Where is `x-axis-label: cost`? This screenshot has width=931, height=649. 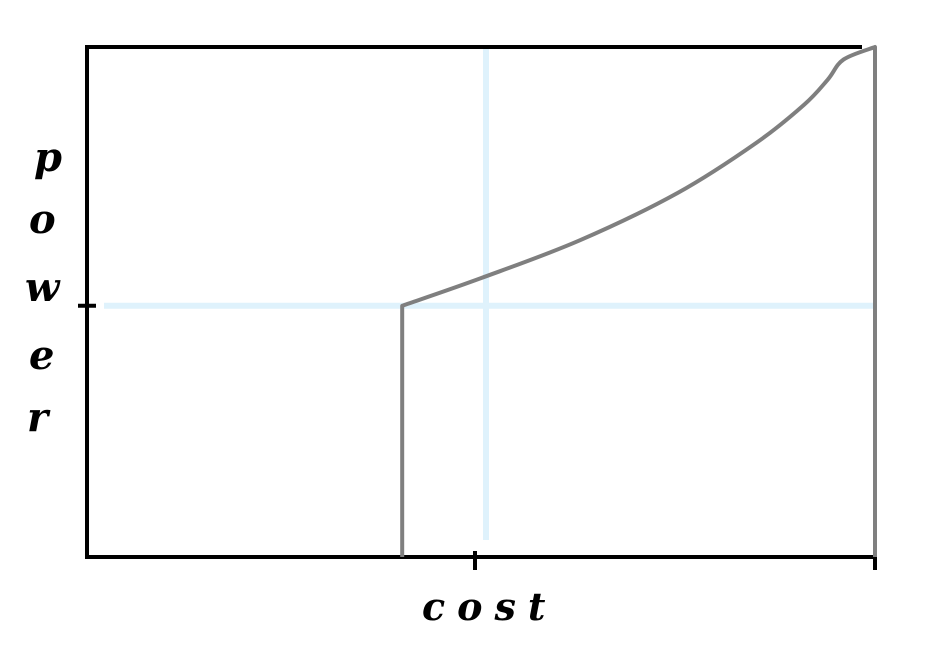
x-axis-label: cost is located at coordinates (490, 606).